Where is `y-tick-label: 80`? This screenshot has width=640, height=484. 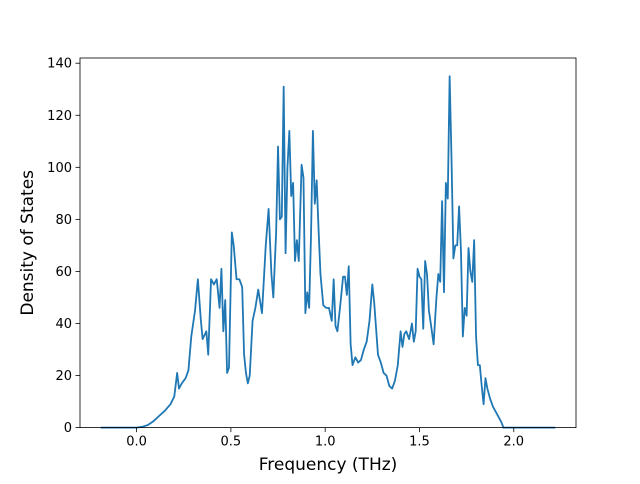 y-tick-label: 80 is located at coordinates (63, 220).